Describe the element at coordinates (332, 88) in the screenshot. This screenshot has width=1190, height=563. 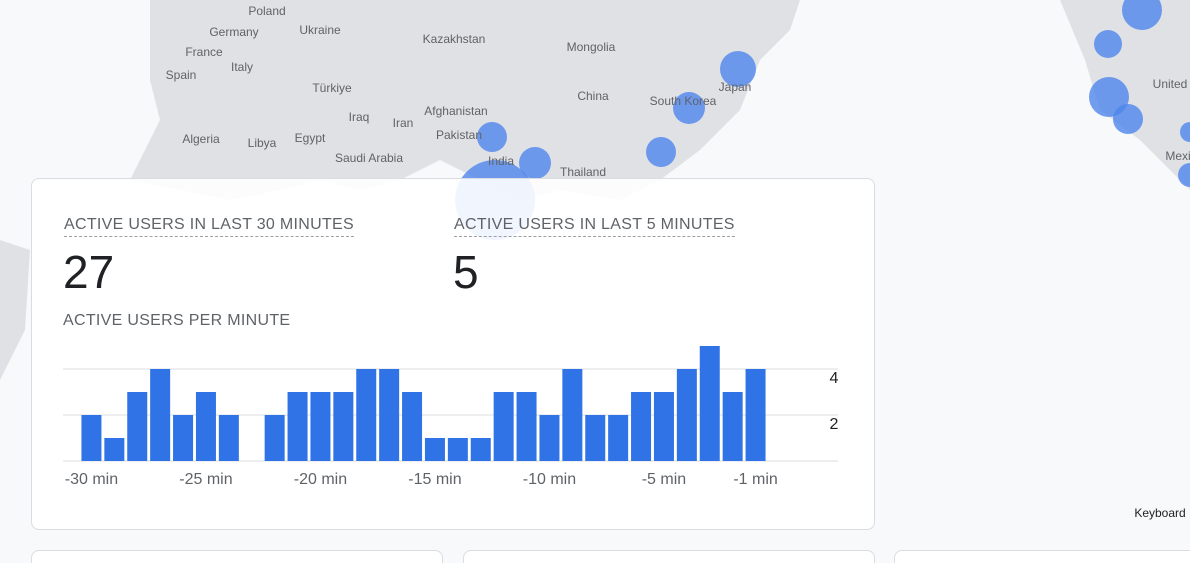
I see `map-label: Türkiye` at that location.